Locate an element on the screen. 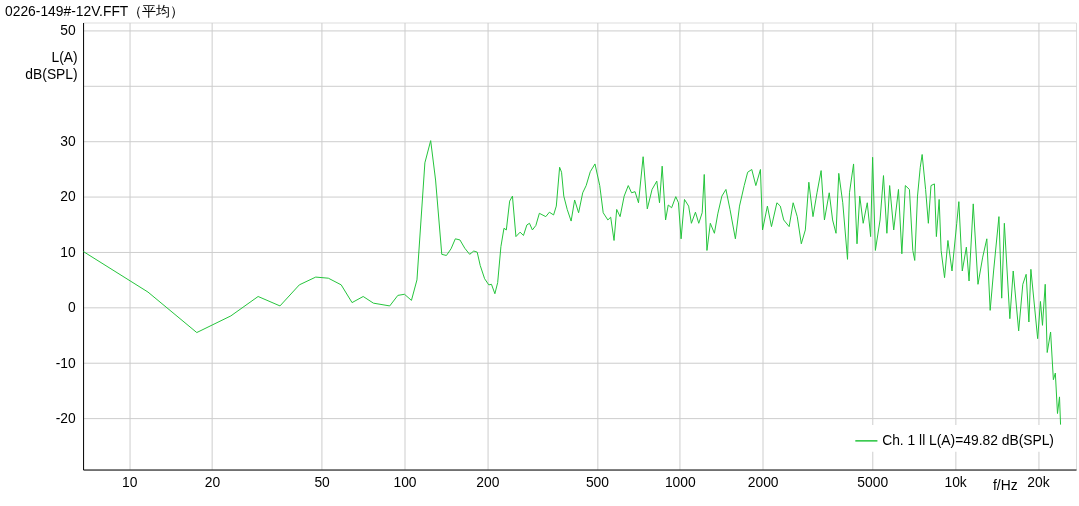  legend-label: Ch. 1 ll L(A)=49.82 dB(SPL) is located at coordinates (968, 439).